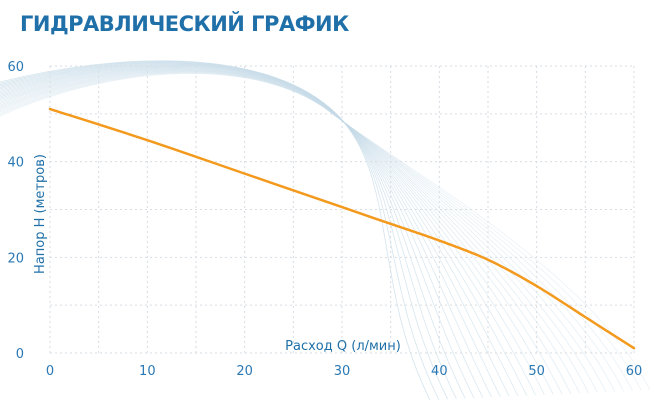 This screenshot has width=650, height=400. What do you see at coordinates (20, 354) in the screenshot?
I see `y-tick-label: 0` at bounding box center [20, 354].